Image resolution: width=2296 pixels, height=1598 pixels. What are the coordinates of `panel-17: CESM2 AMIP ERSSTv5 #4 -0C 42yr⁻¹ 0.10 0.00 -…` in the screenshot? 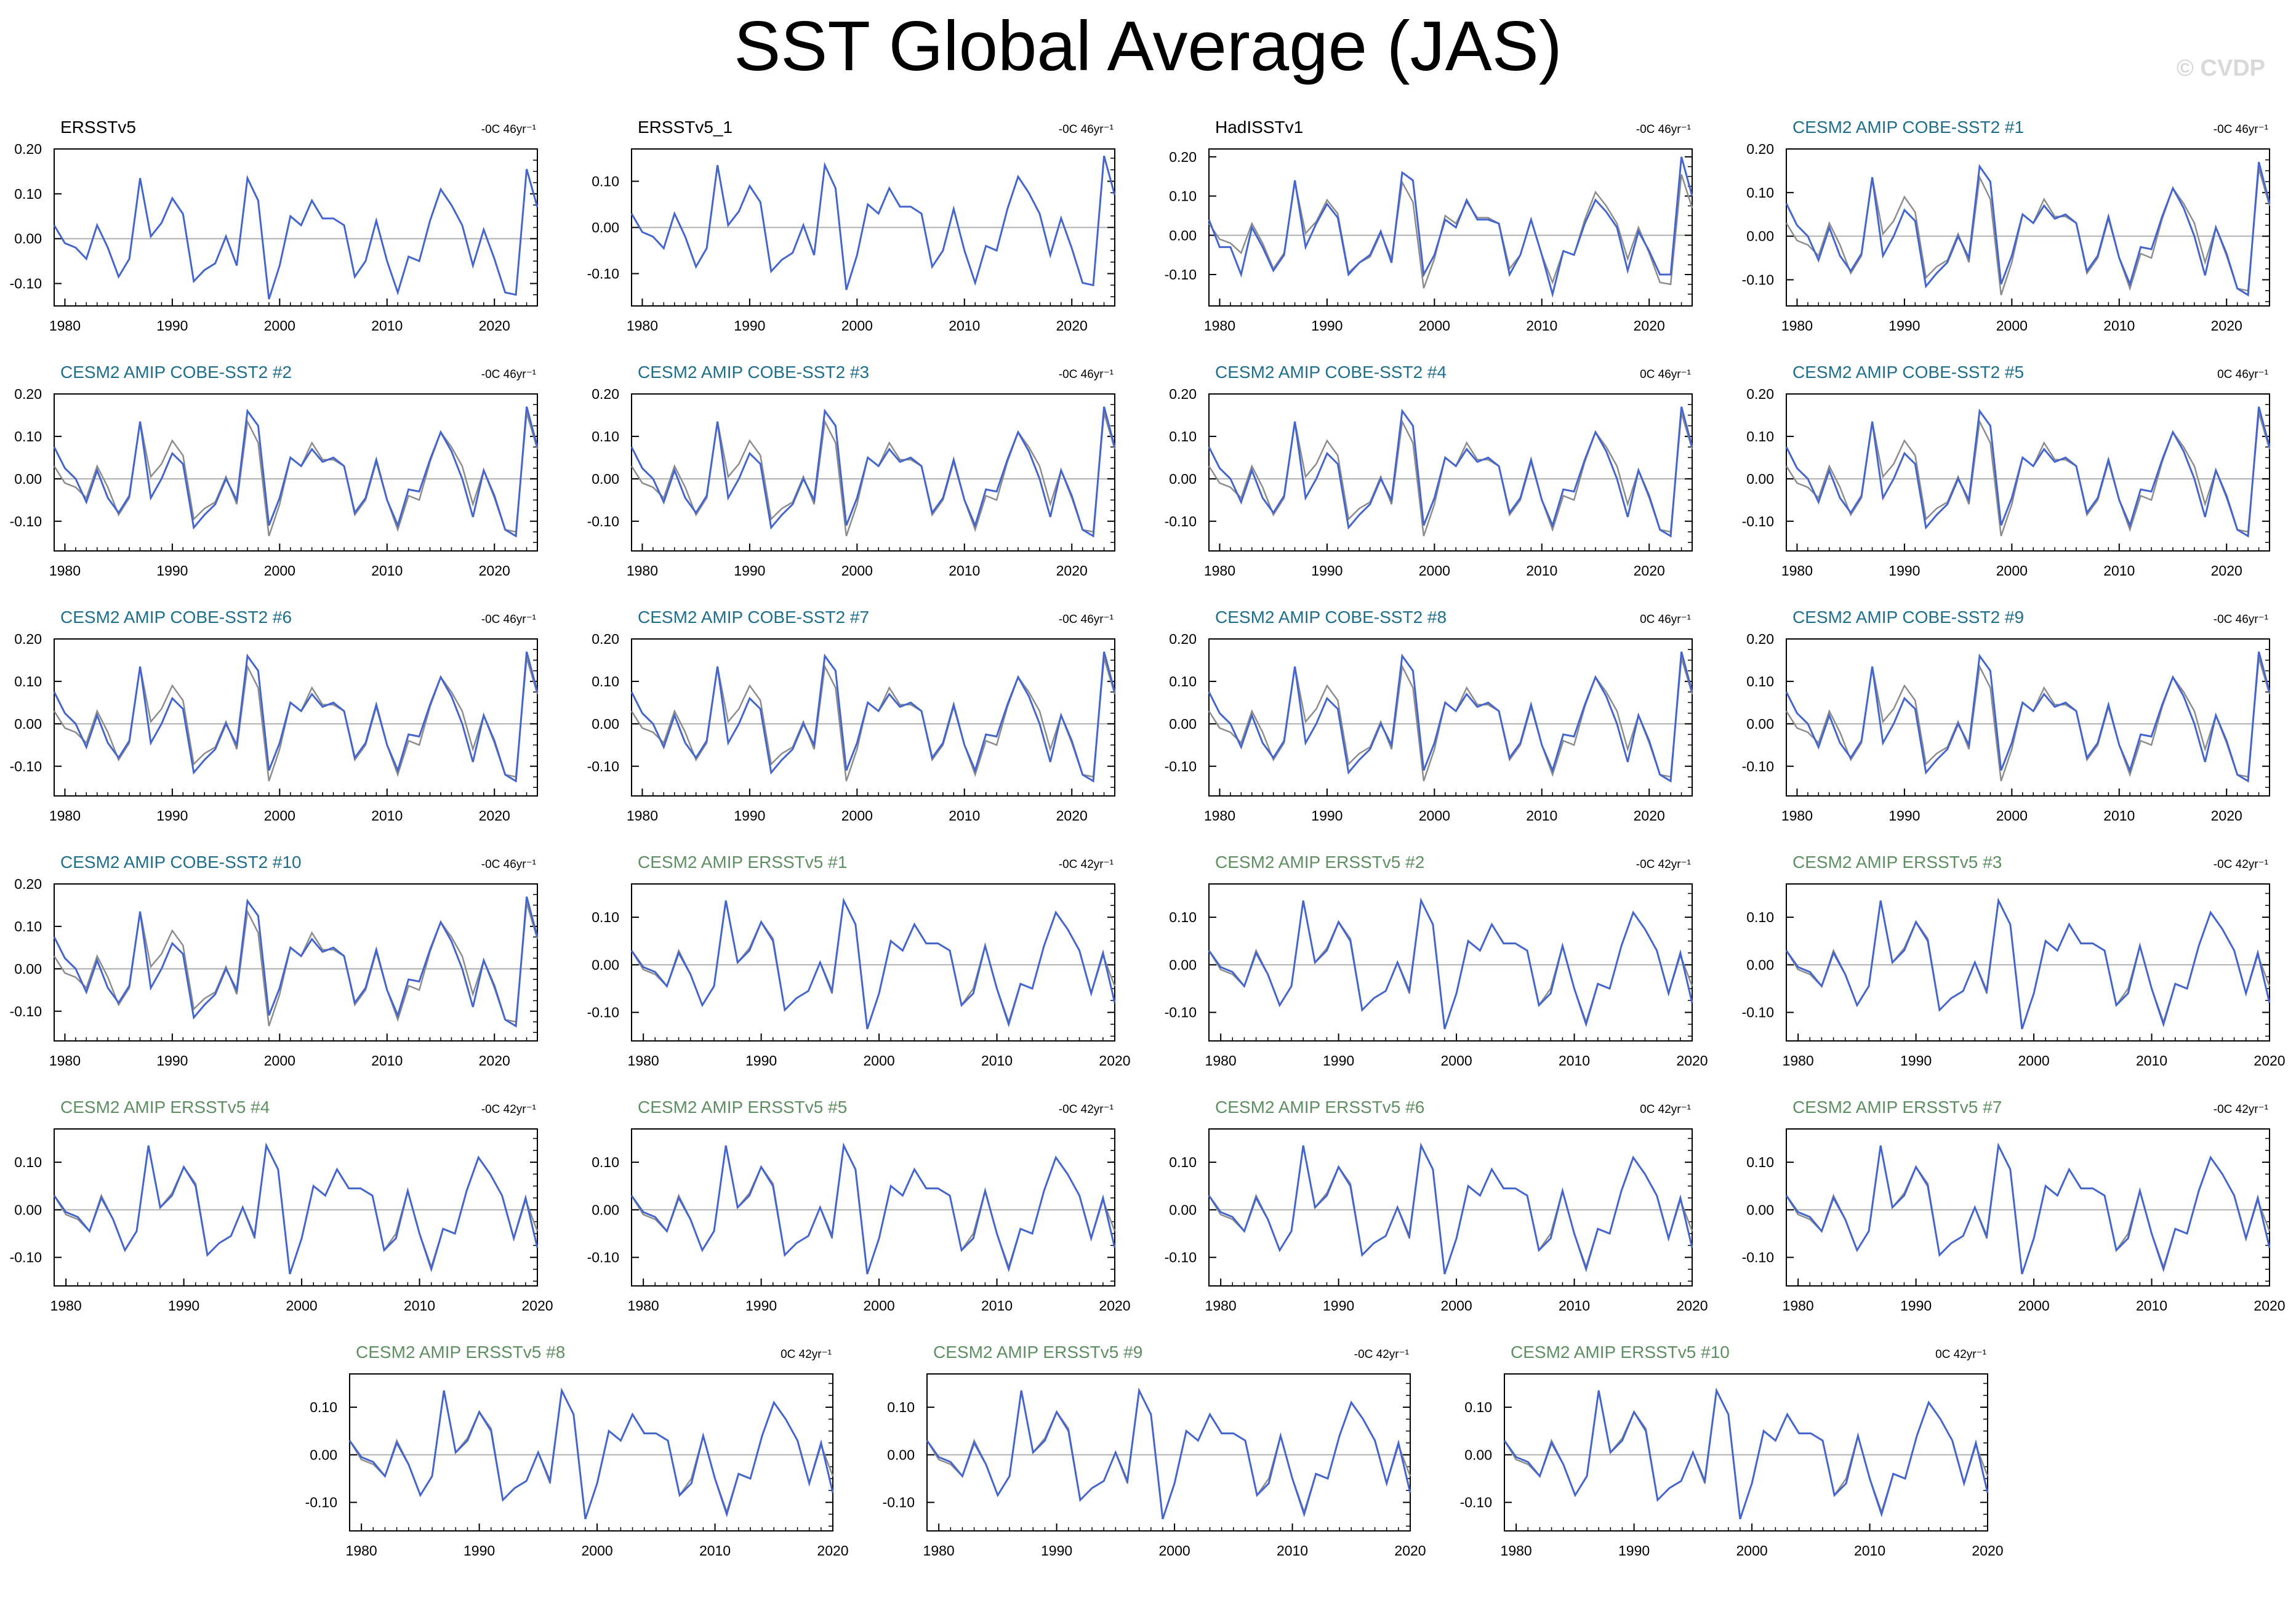 It's located at (281, 1206).